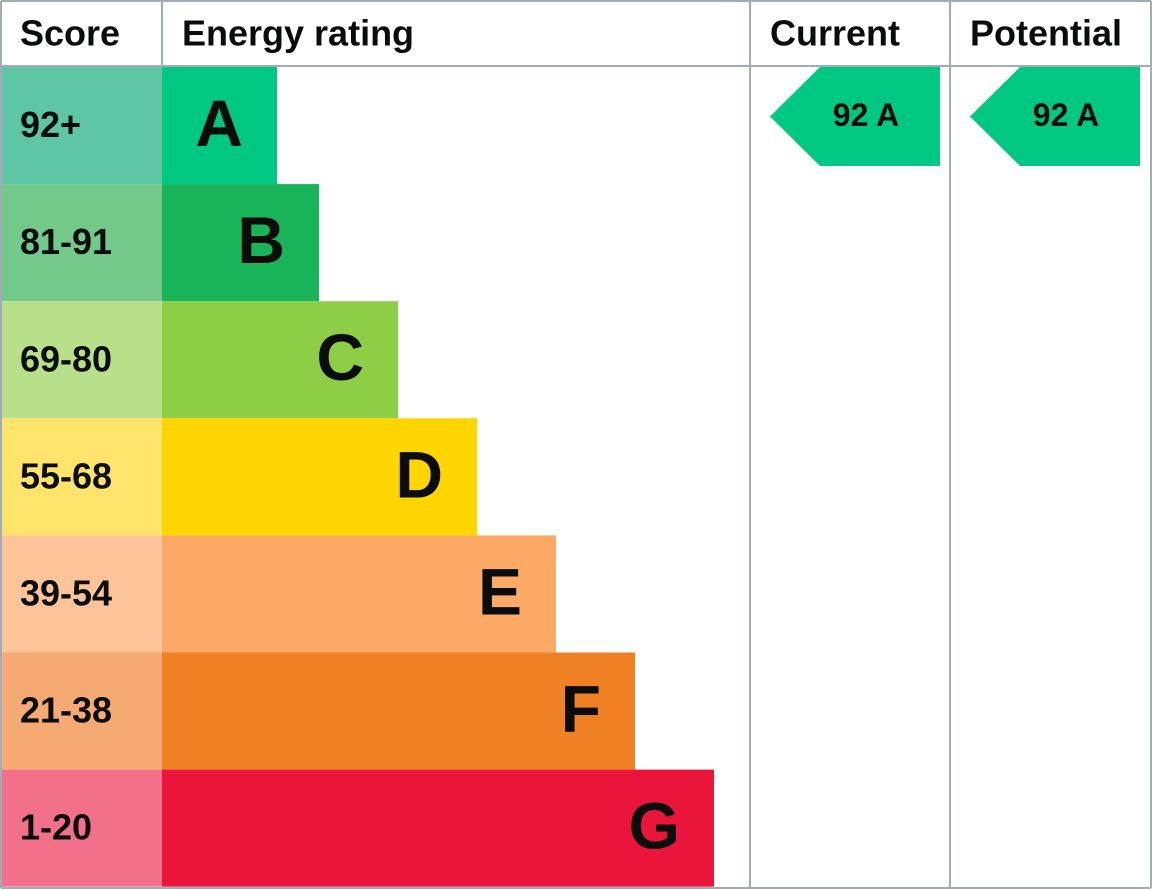 The width and height of the screenshot is (1152, 890). Describe the element at coordinates (70, 33) in the screenshot. I see `header-score: Score` at that location.